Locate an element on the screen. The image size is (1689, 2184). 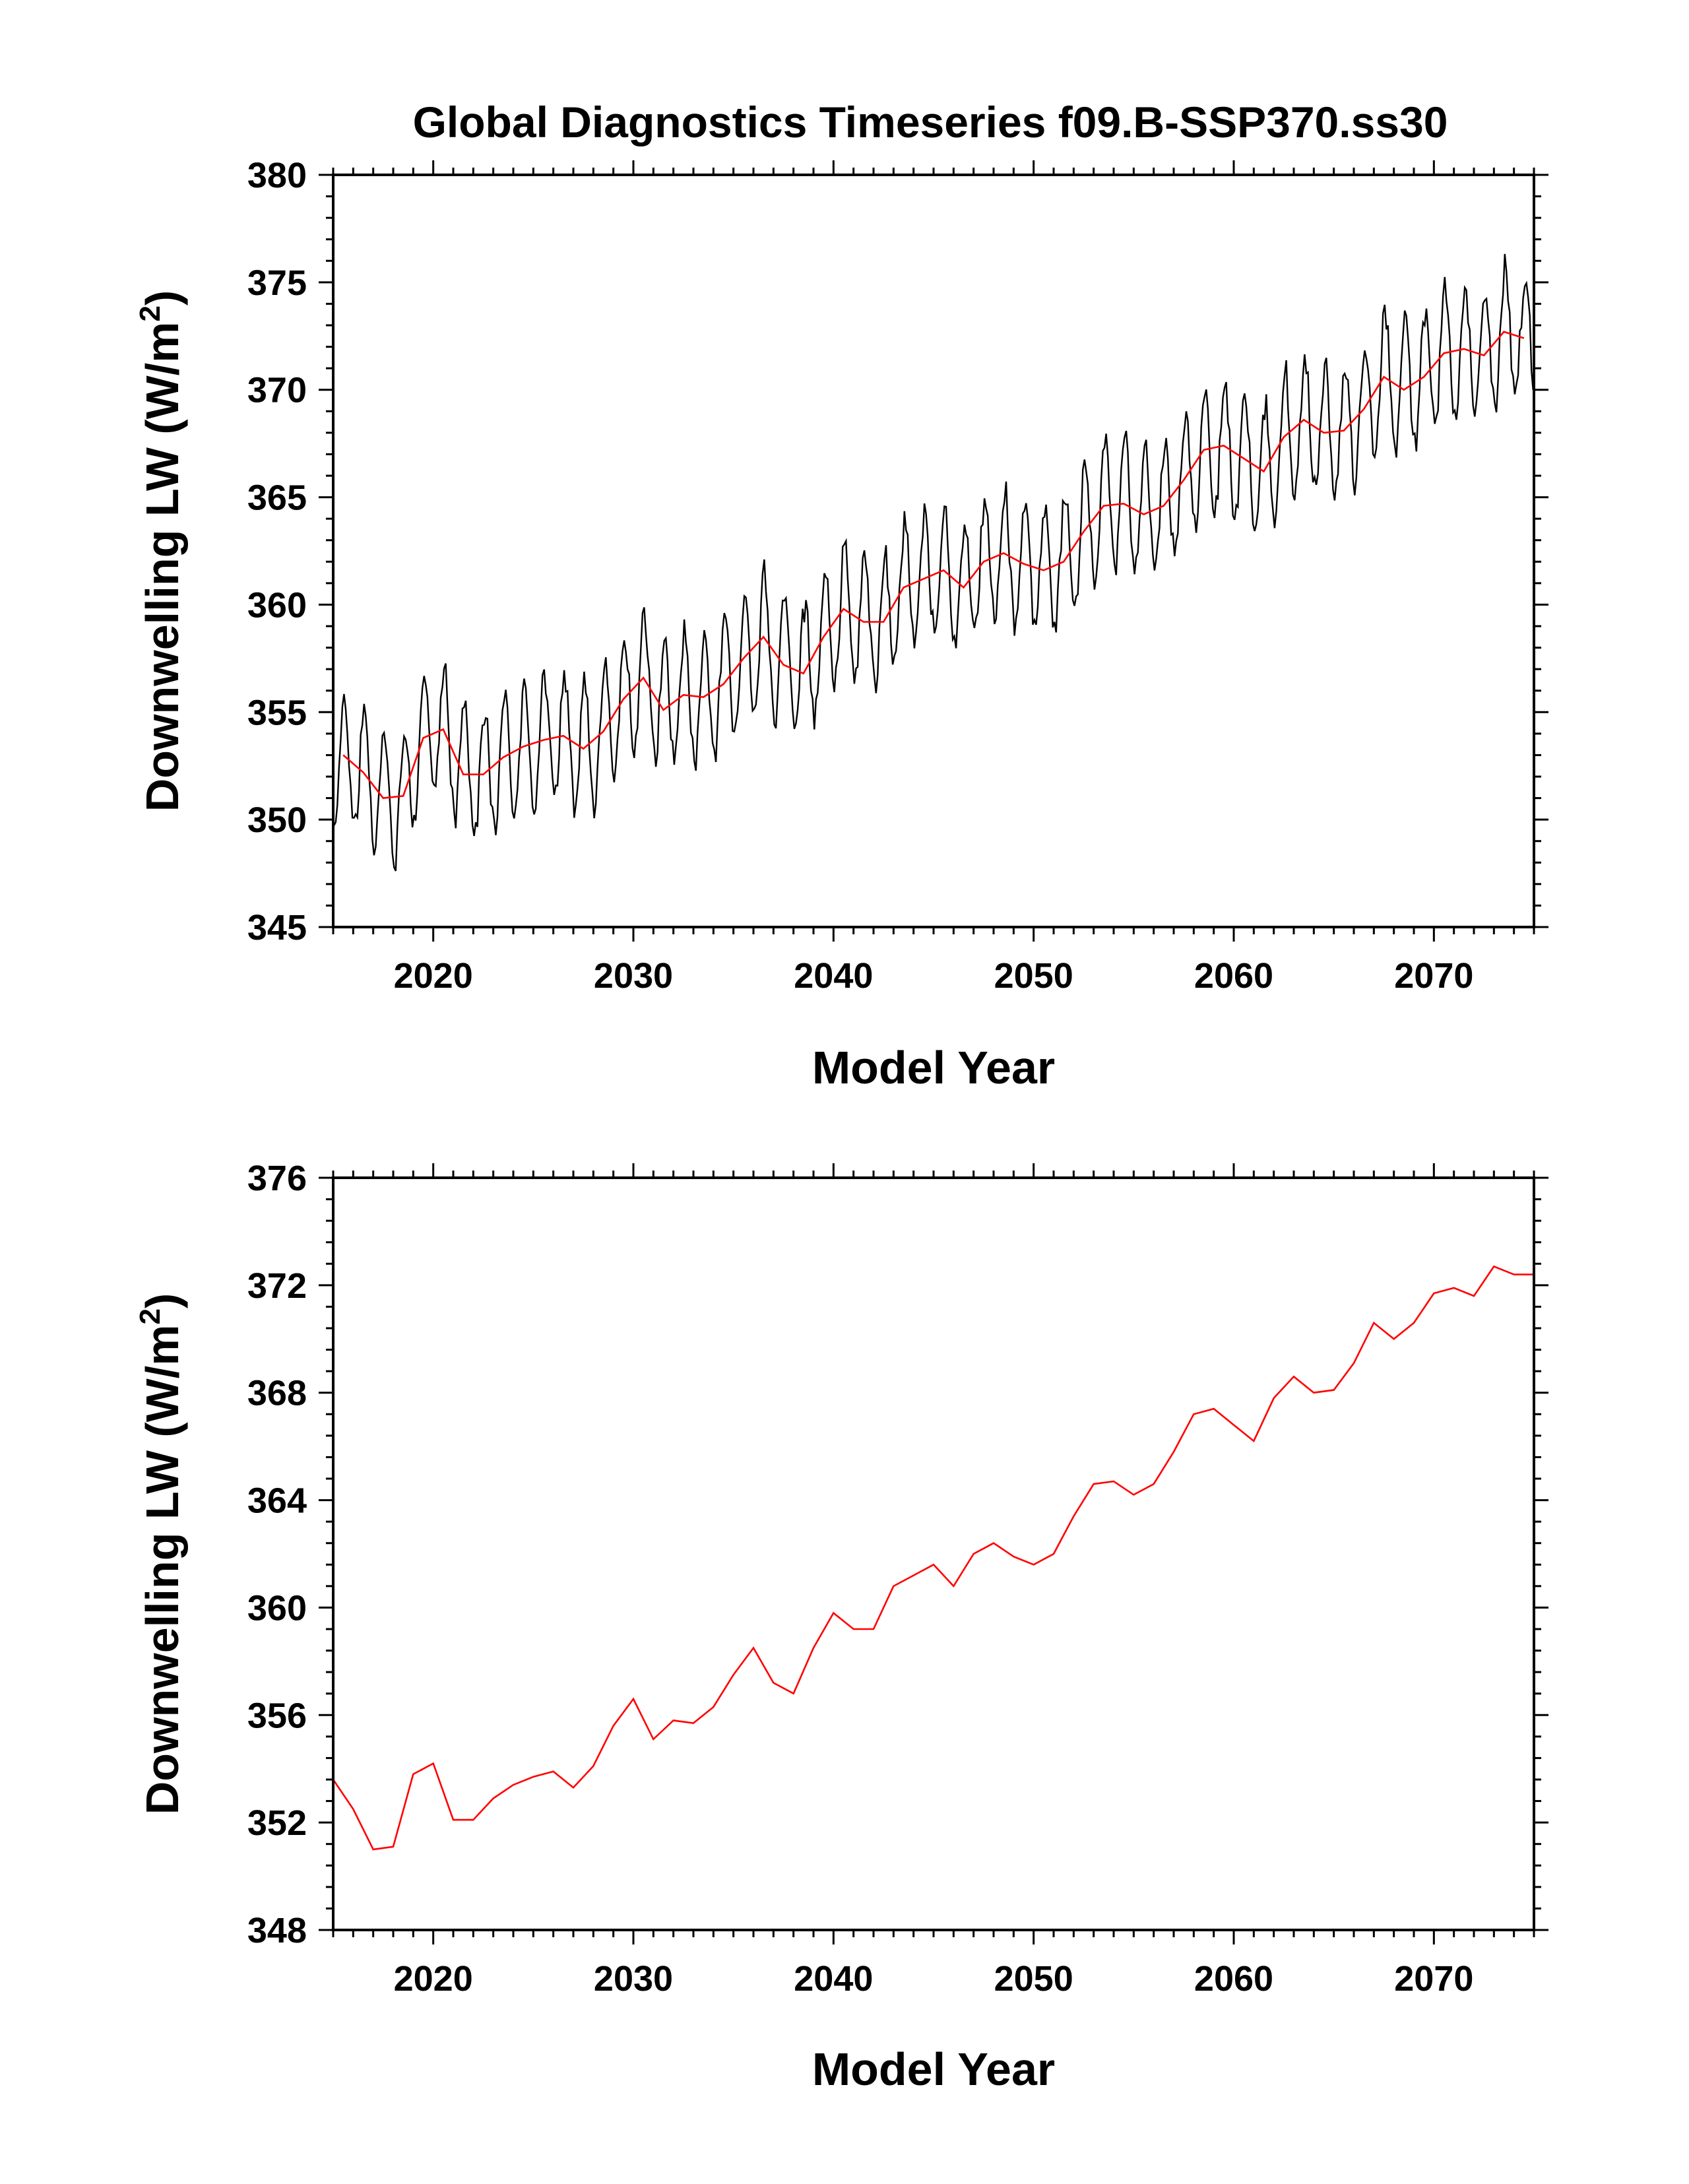
panel-bottom-ytick-label: 356 is located at coordinates (277, 1715).